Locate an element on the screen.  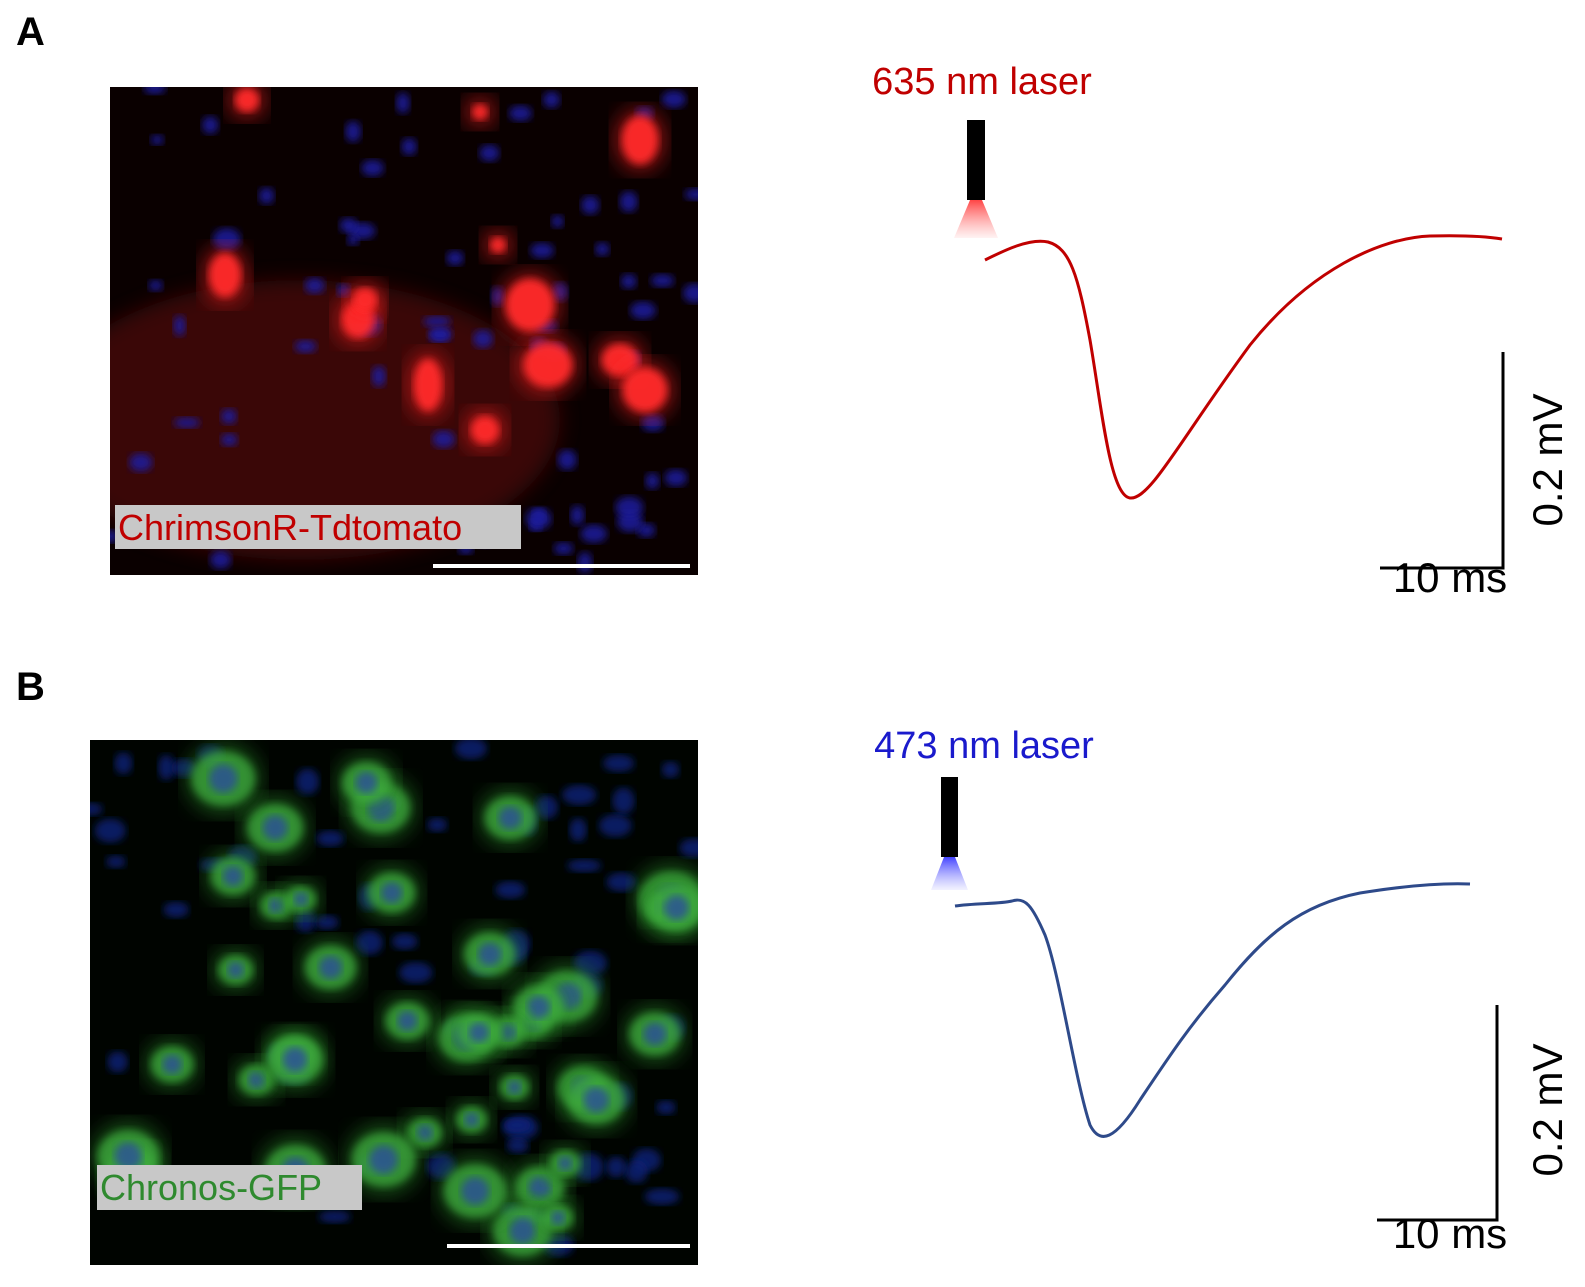
image-caption: Chronos-GFP is located at coordinates (211, 1187).